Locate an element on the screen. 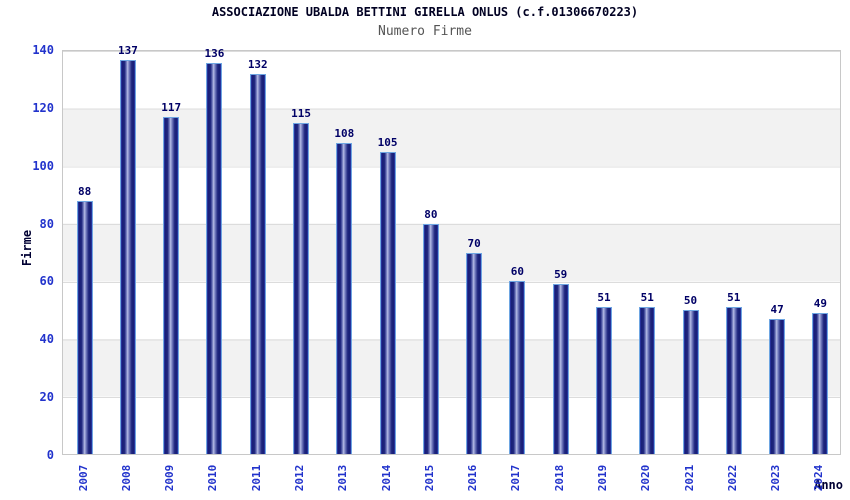 This screenshot has width=850, height=500. x-tick-label: 2015 is located at coordinates (429, 478).